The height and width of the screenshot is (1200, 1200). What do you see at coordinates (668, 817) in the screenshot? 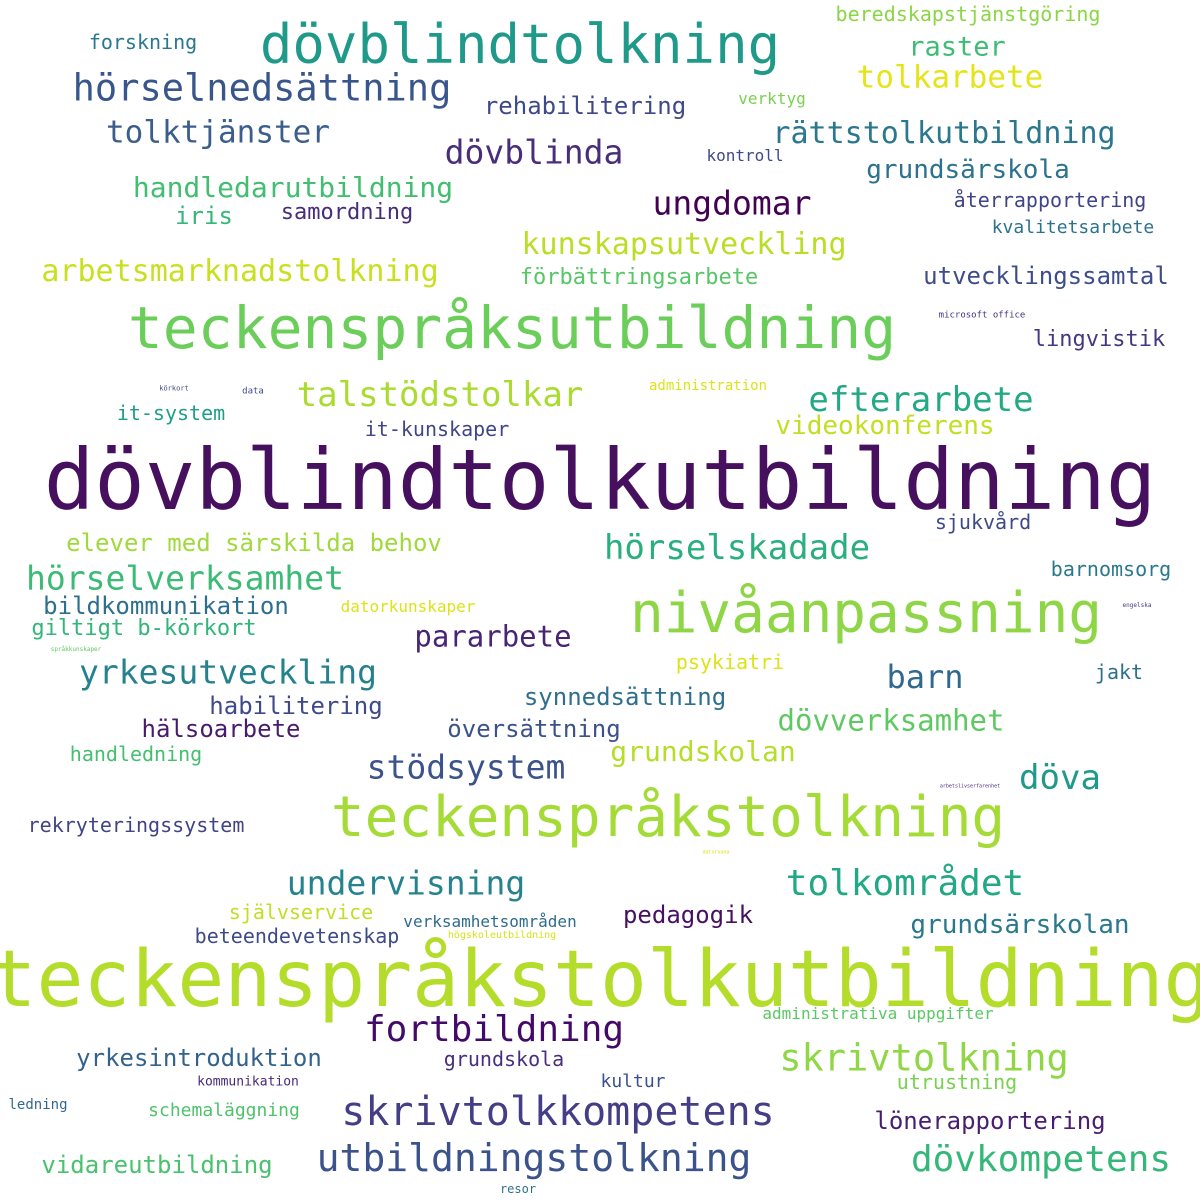
I see `word: teckenspråkstolkning` at bounding box center [668, 817].